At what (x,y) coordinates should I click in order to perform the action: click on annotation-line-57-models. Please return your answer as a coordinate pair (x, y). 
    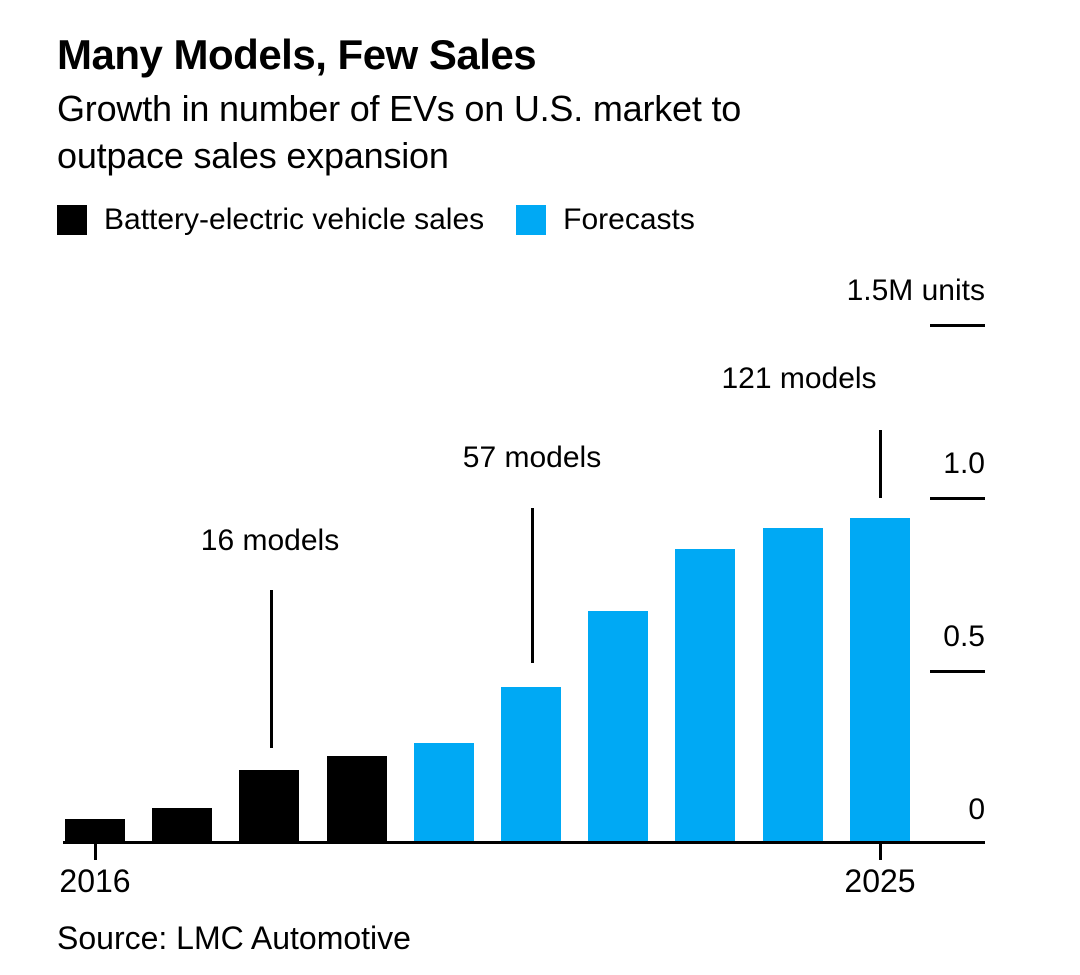
    Looking at the image, I should click on (532, 585).